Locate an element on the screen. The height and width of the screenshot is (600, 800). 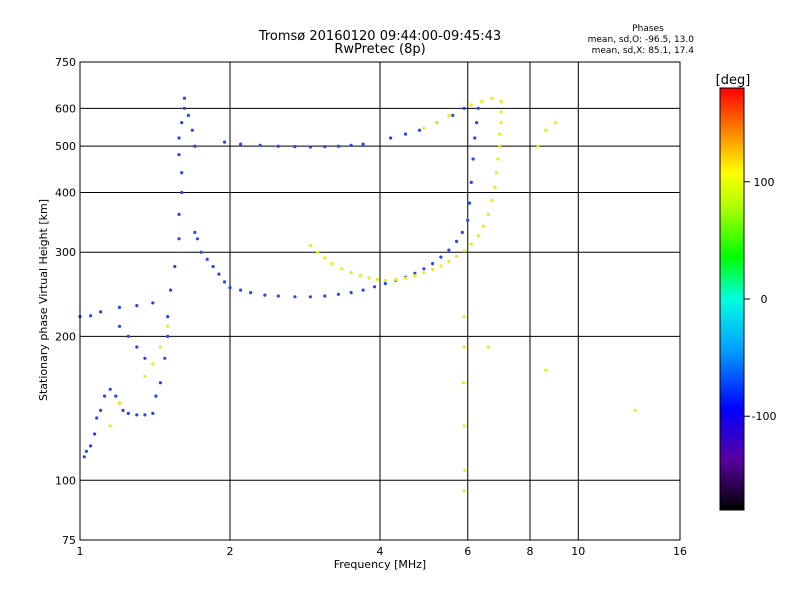
x-tick-label: 4 is located at coordinates (380, 551).